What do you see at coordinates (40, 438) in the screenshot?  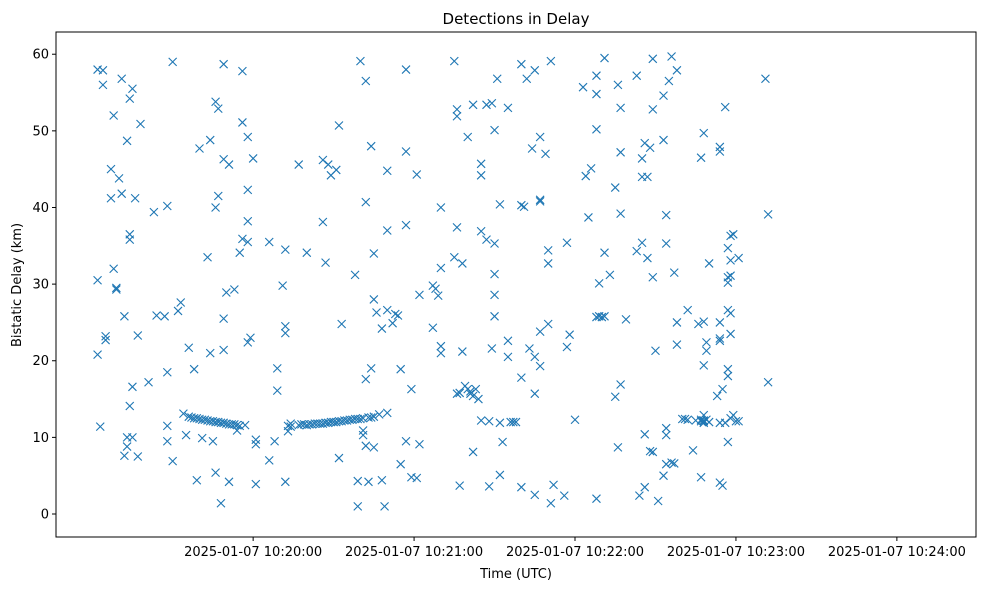 I see `y-tick-label: 10` at bounding box center [40, 438].